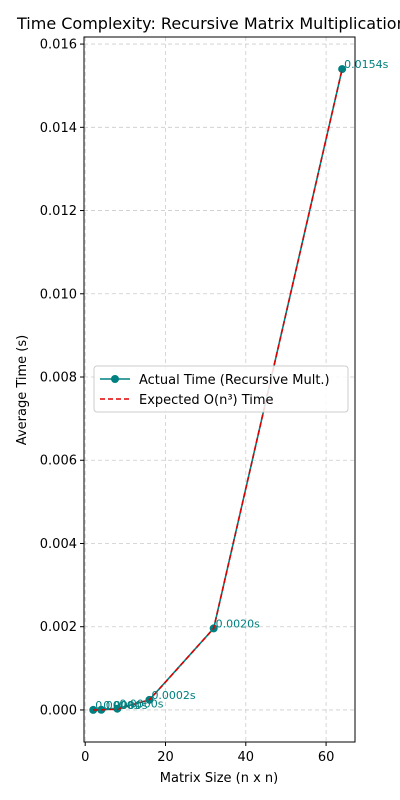 The height and width of the screenshot is (800, 400). What do you see at coordinates (58, 45) in the screenshot?
I see `y-tick-label: 0.016` at bounding box center [58, 45].